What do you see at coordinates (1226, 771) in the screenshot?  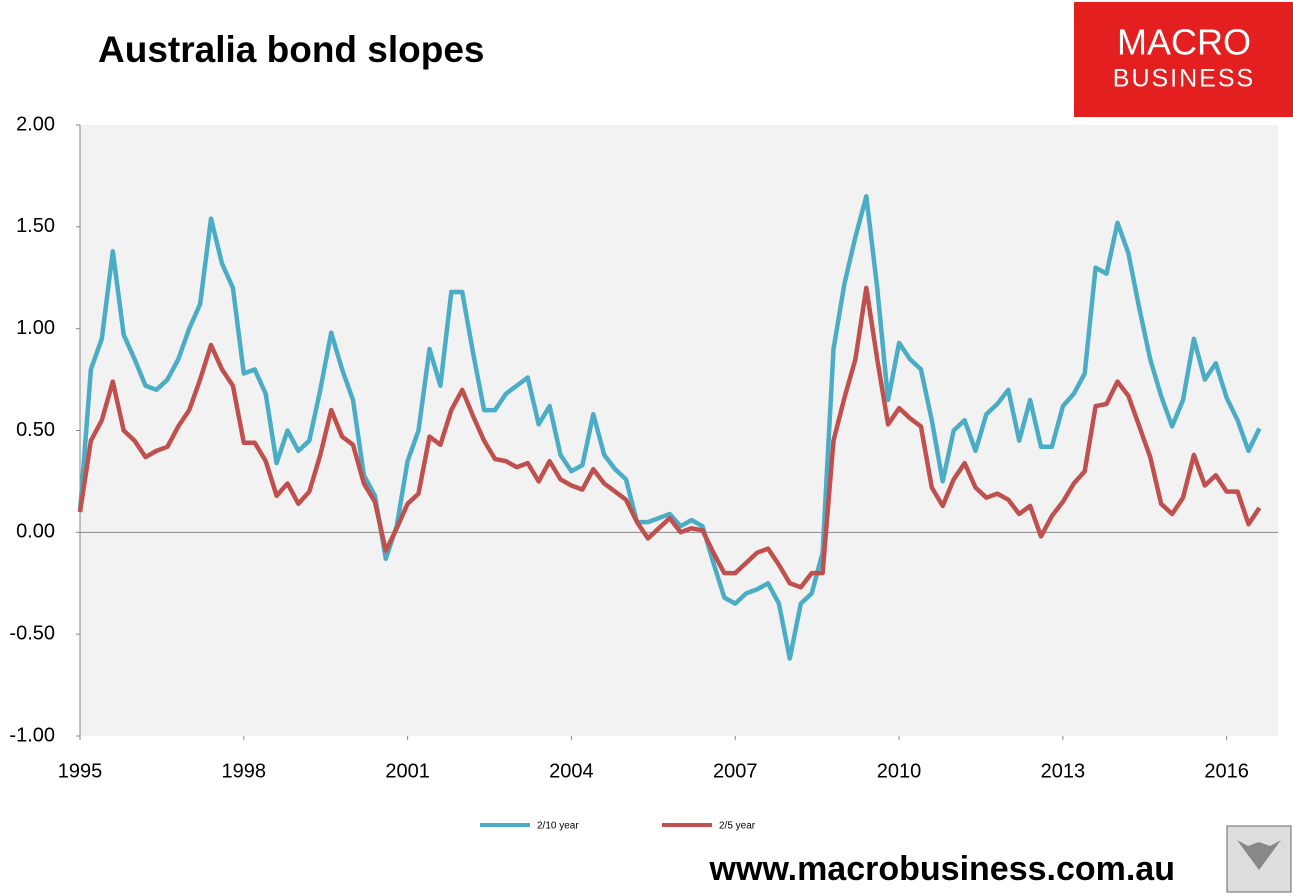 I see `x-tick-label: 2016` at bounding box center [1226, 771].